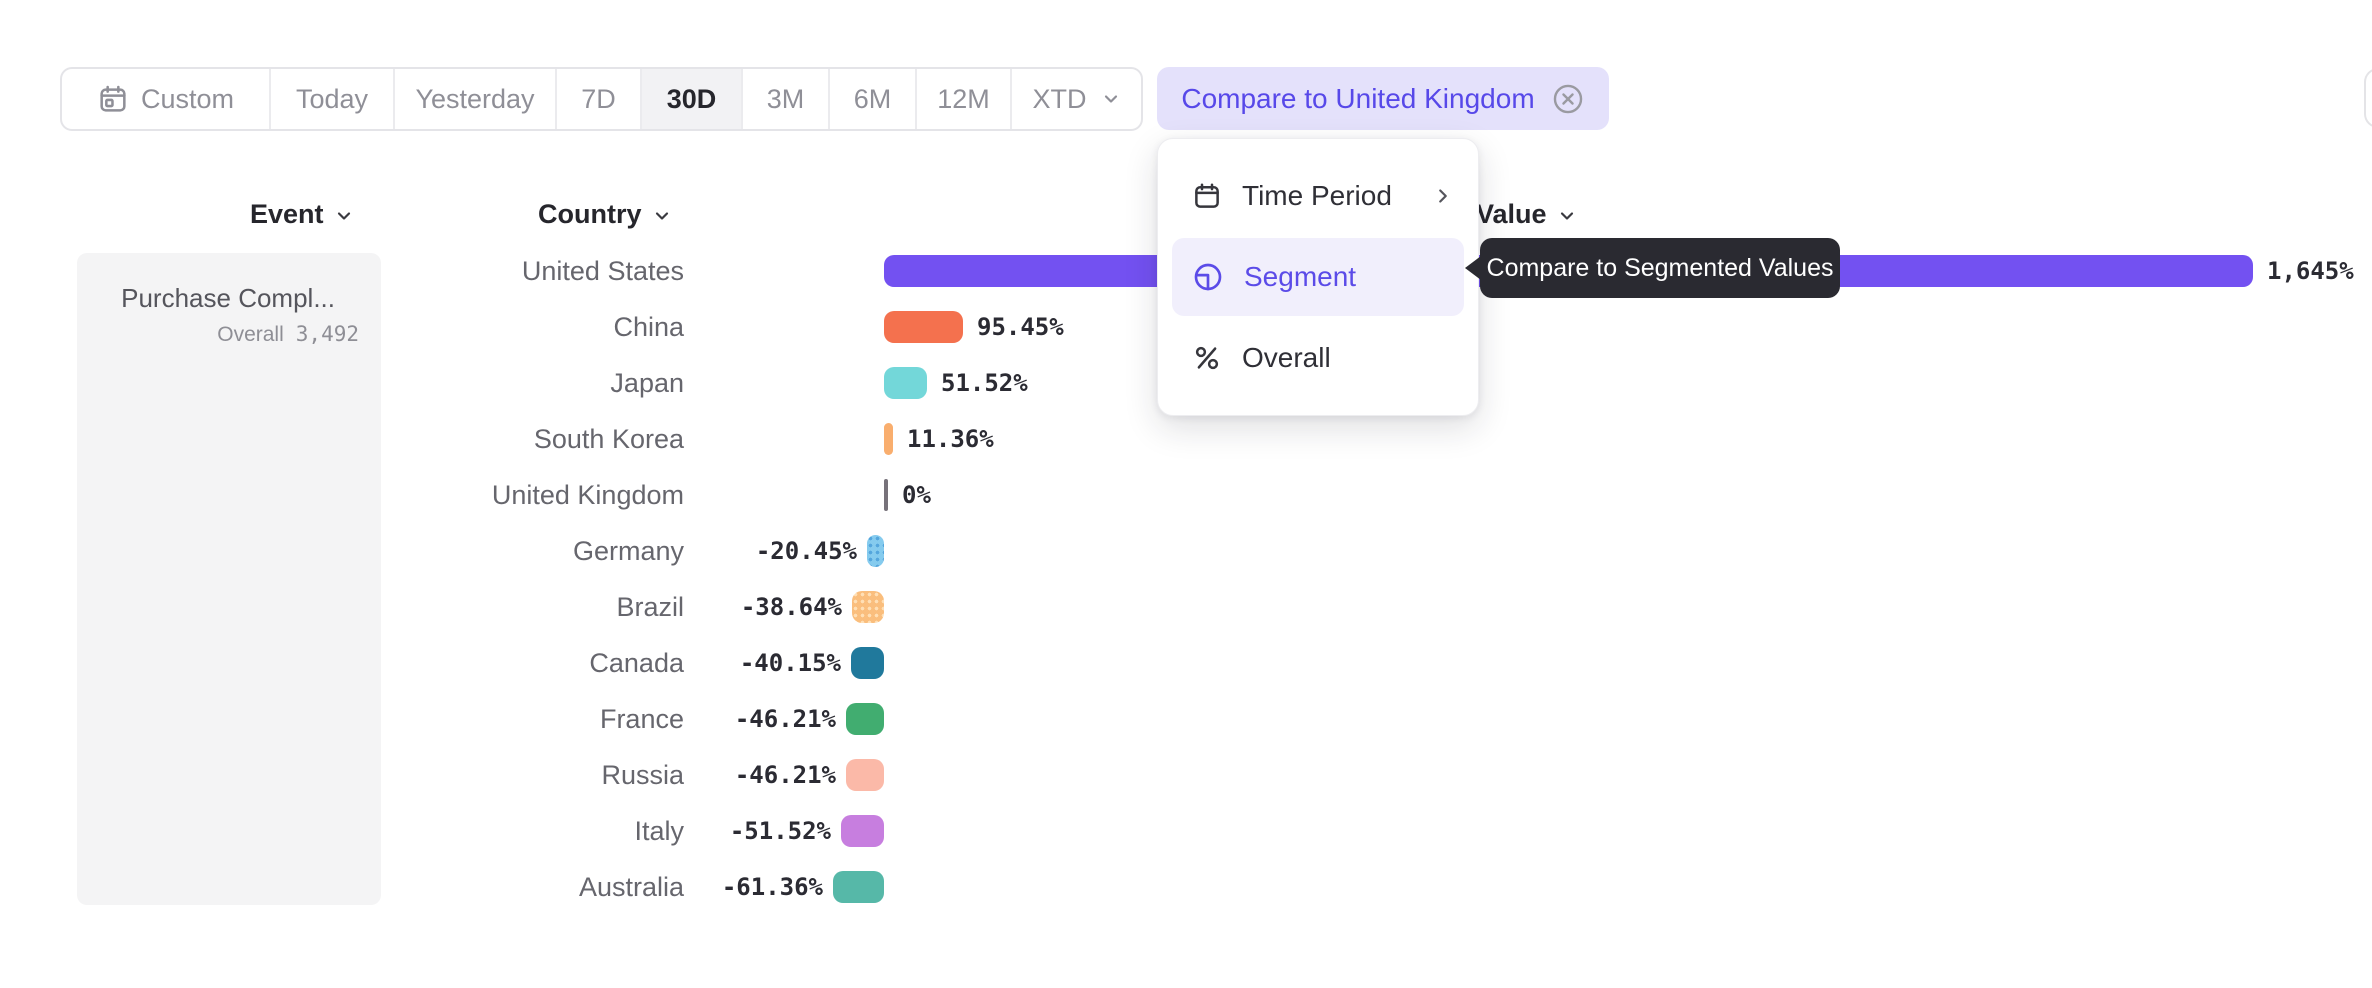  I want to click on event-header-label: Event, so click(287, 213).